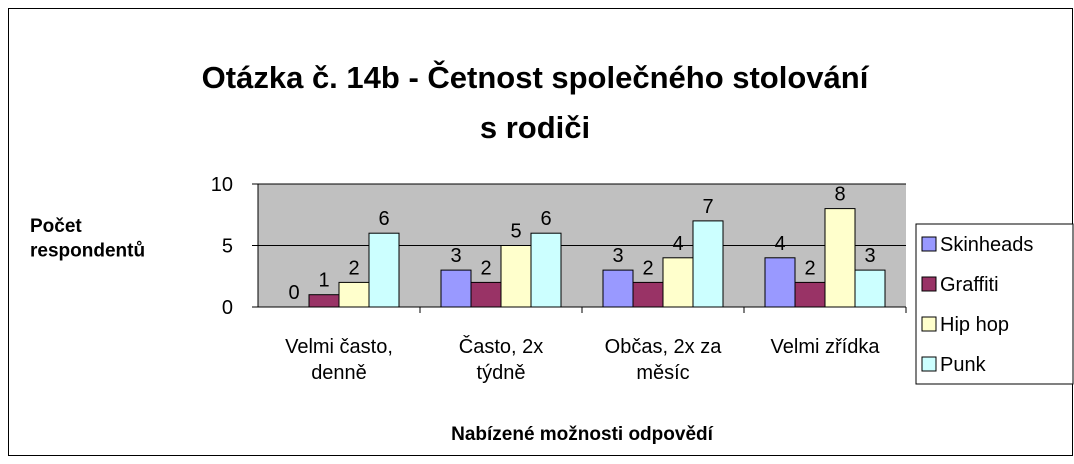 This screenshot has width=1074, height=464. What do you see at coordinates (664, 360) in the screenshot?
I see `x-tick-label: Občas, 2x za měsíc` at bounding box center [664, 360].